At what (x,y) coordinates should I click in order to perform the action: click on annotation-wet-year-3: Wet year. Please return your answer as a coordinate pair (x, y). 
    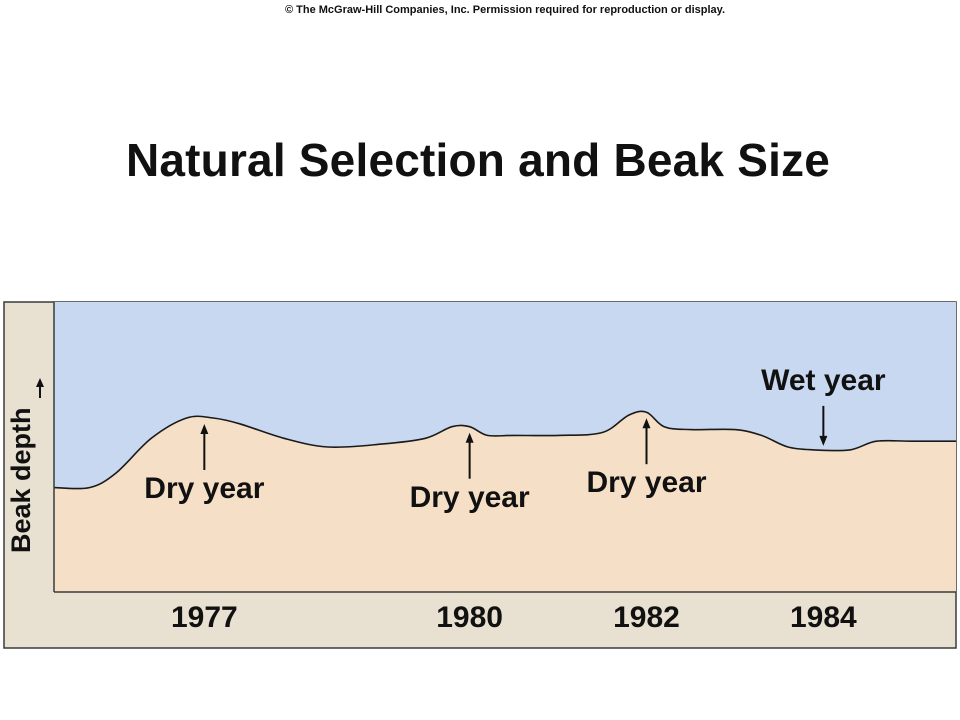
    Looking at the image, I should click on (823, 380).